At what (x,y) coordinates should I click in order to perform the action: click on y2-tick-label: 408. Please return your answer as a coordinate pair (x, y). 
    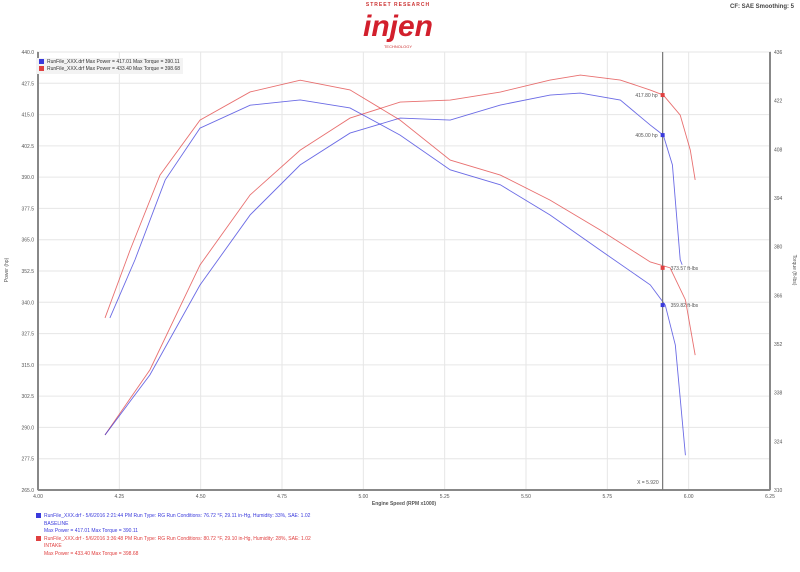
    Looking at the image, I should click on (778, 150).